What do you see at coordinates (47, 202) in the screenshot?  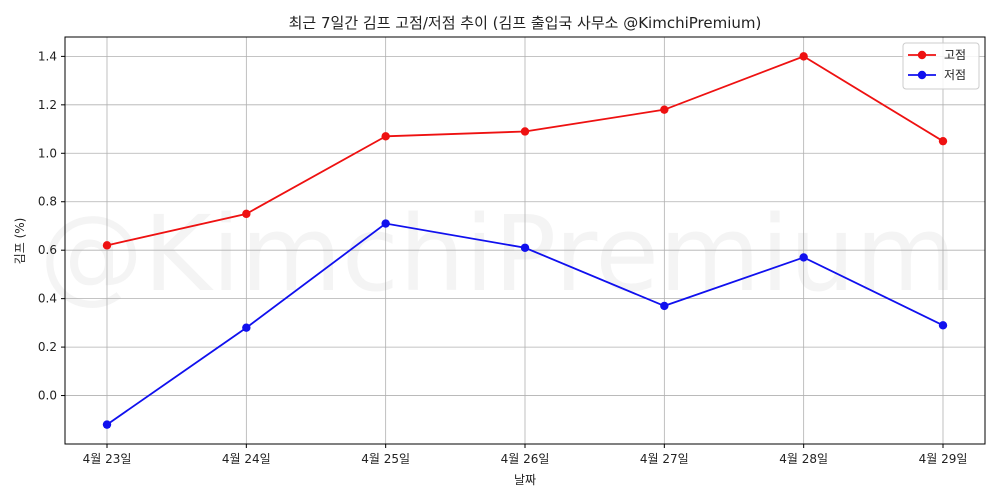 I see `y-tick-label: 0.8` at bounding box center [47, 202].